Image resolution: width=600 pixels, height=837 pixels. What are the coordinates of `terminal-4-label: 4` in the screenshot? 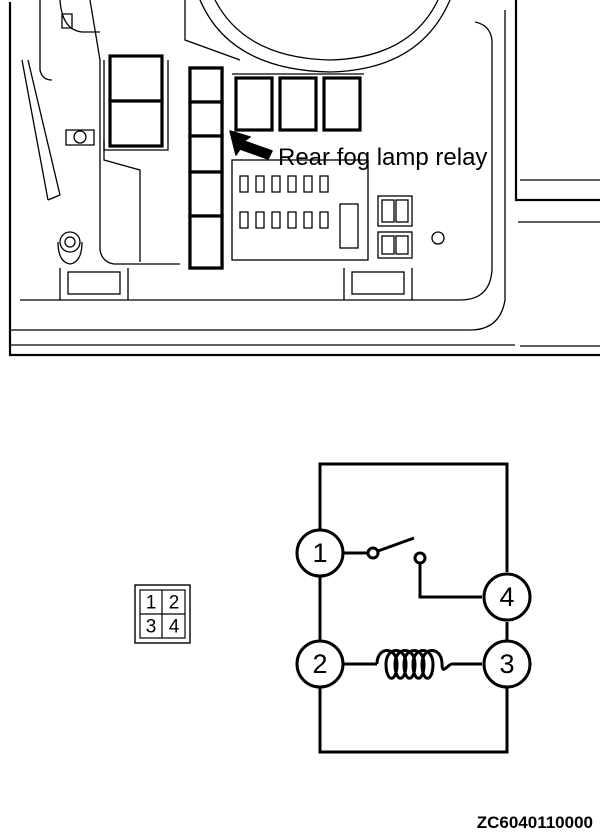 It's located at (506, 597).